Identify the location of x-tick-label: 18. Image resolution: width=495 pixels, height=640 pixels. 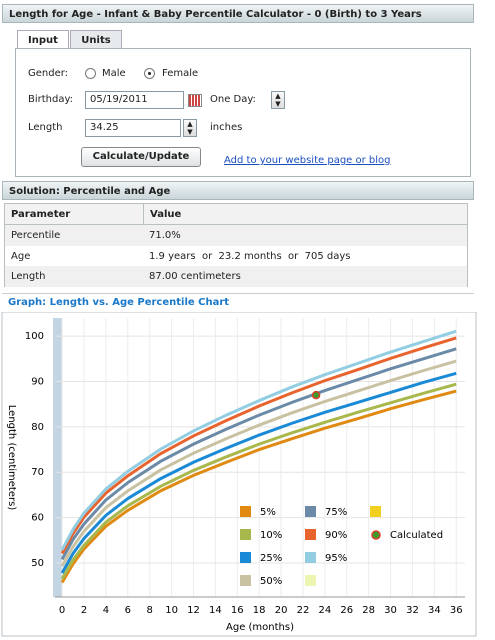
(259, 610).